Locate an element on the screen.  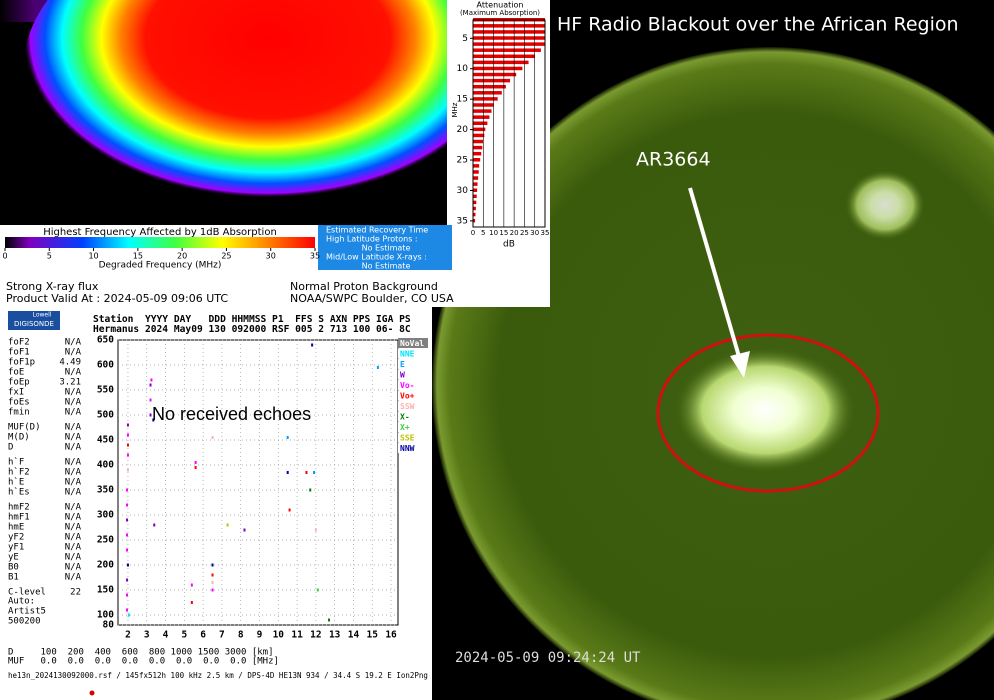
param-name: D is located at coordinates (10, 448).